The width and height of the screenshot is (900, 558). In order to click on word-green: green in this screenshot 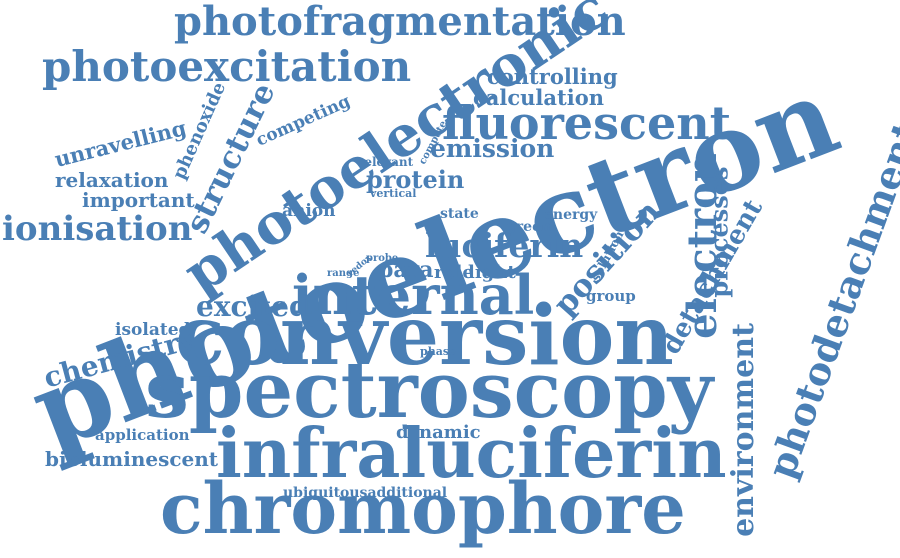, I will do `click(529, 227)`.